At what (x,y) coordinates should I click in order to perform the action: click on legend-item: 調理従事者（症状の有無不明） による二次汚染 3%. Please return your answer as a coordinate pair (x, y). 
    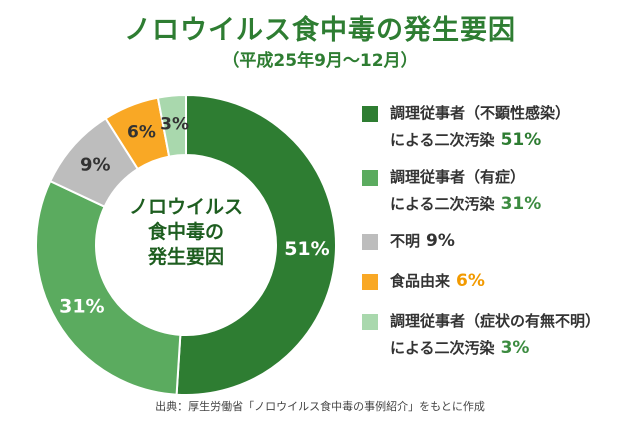
    Looking at the image, I should click on (497, 336).